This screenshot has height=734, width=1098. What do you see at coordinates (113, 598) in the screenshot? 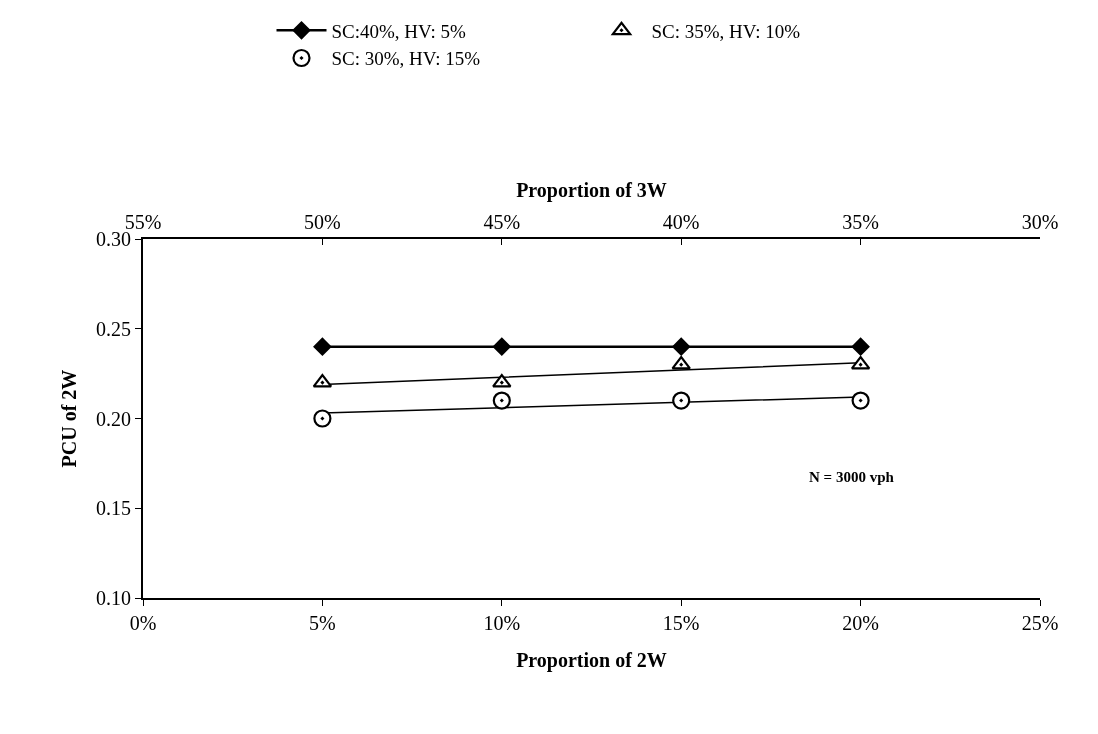
I see `y-tick-label: 0.10` at bounding box center [113, 598].